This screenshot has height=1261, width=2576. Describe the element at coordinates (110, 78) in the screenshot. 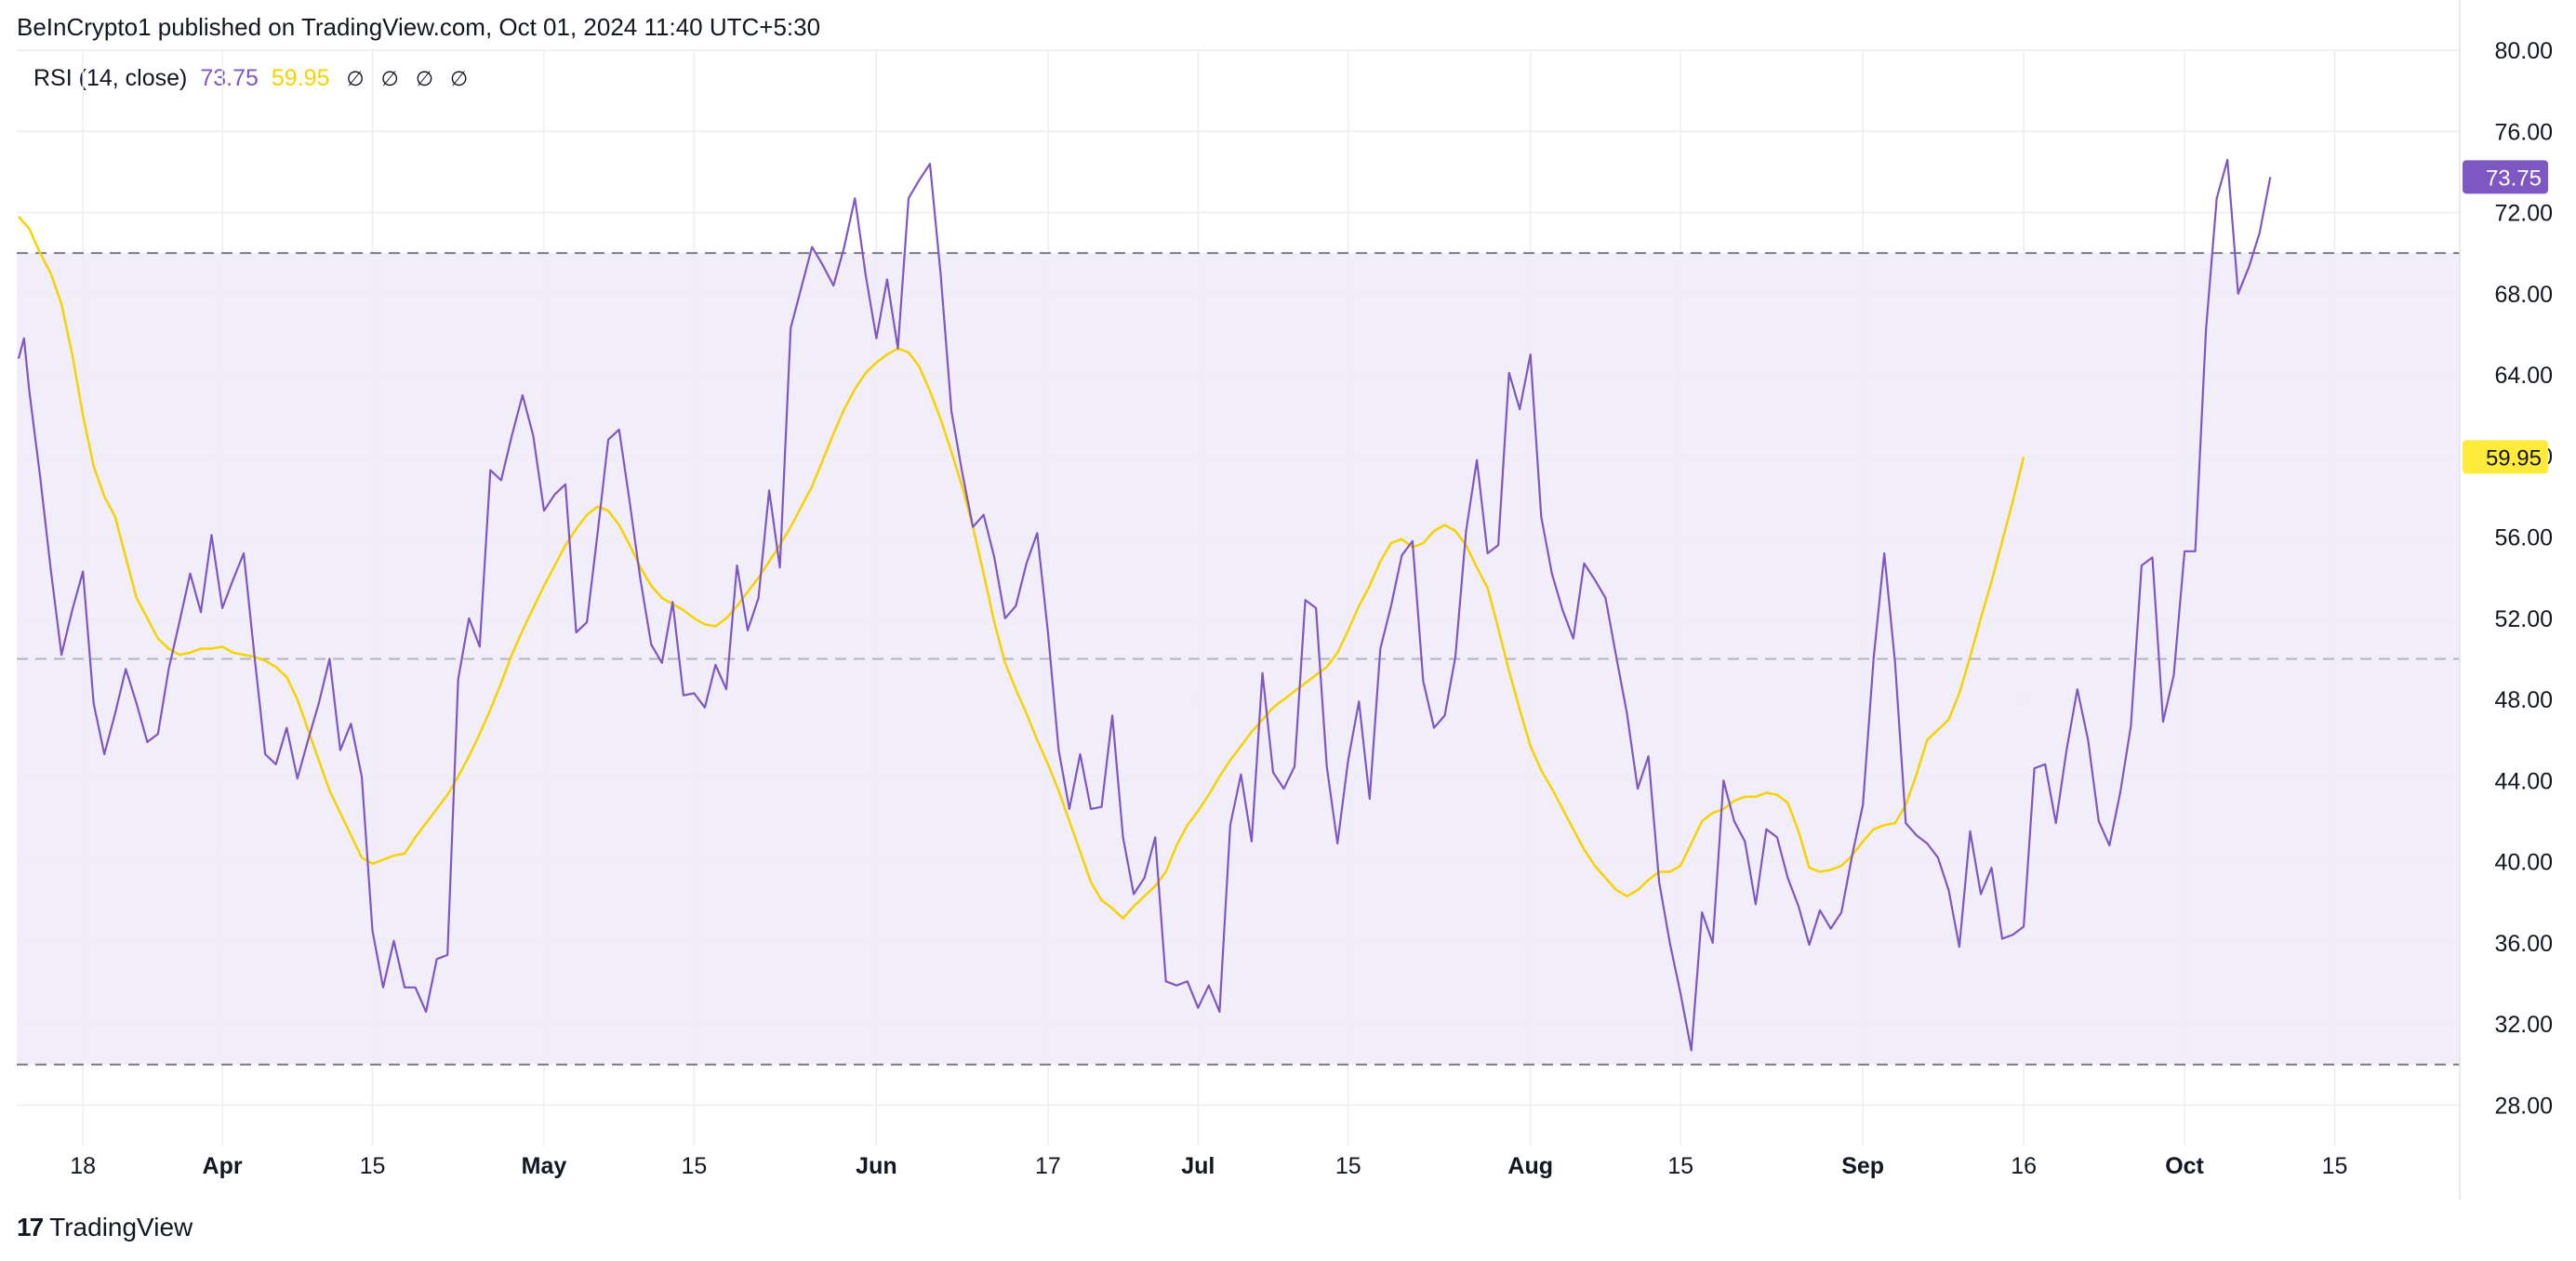

I see `indicator-label: RSI (14, close)` at that location.